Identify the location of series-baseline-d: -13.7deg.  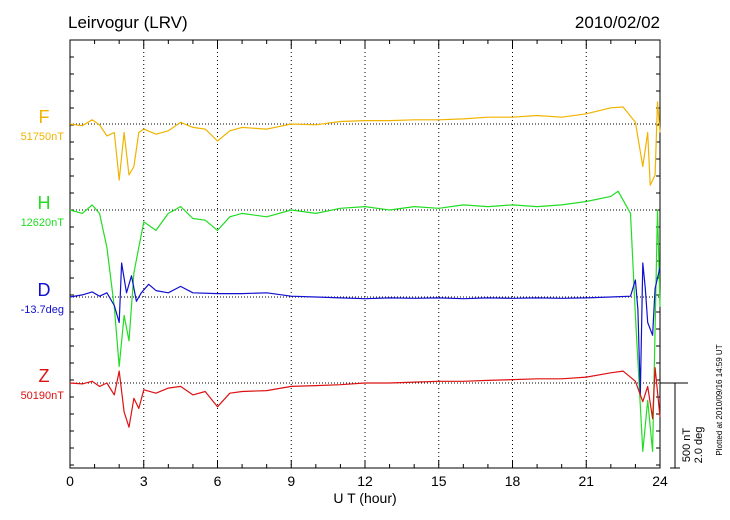
(42, 310).